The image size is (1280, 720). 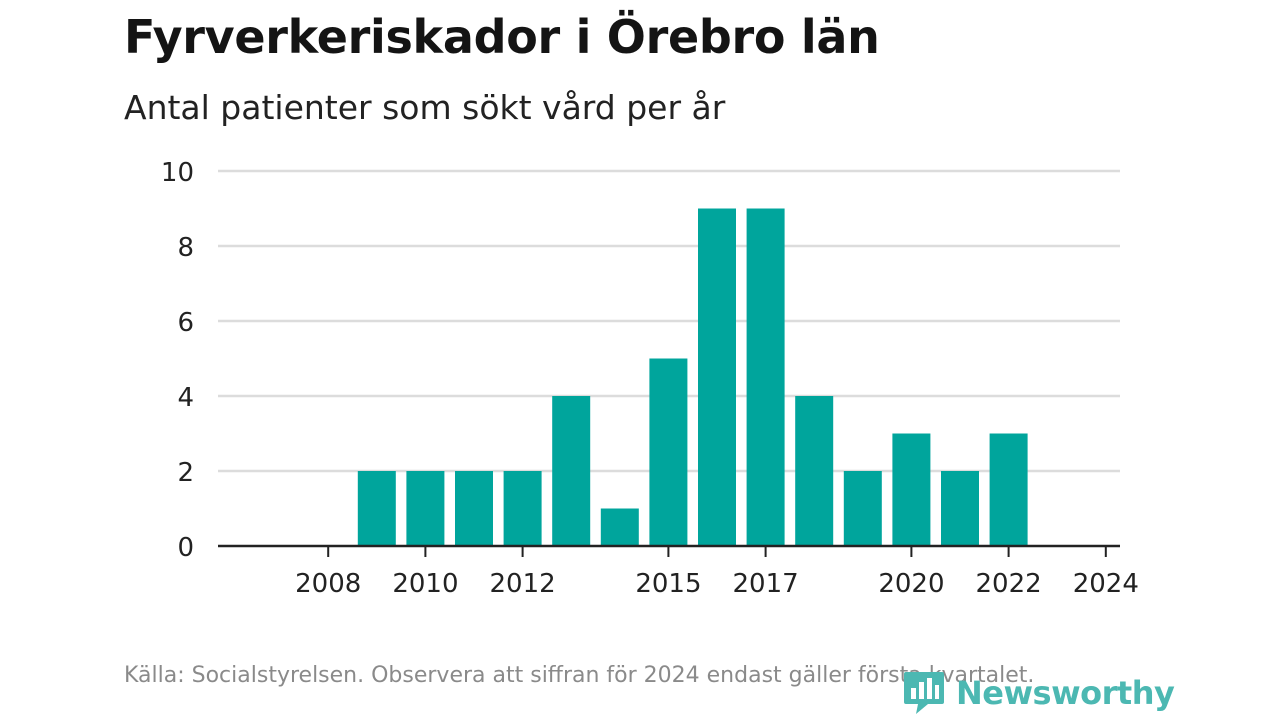 I want to click on x-tick-label: 2024, so click(x=1106, y=584).